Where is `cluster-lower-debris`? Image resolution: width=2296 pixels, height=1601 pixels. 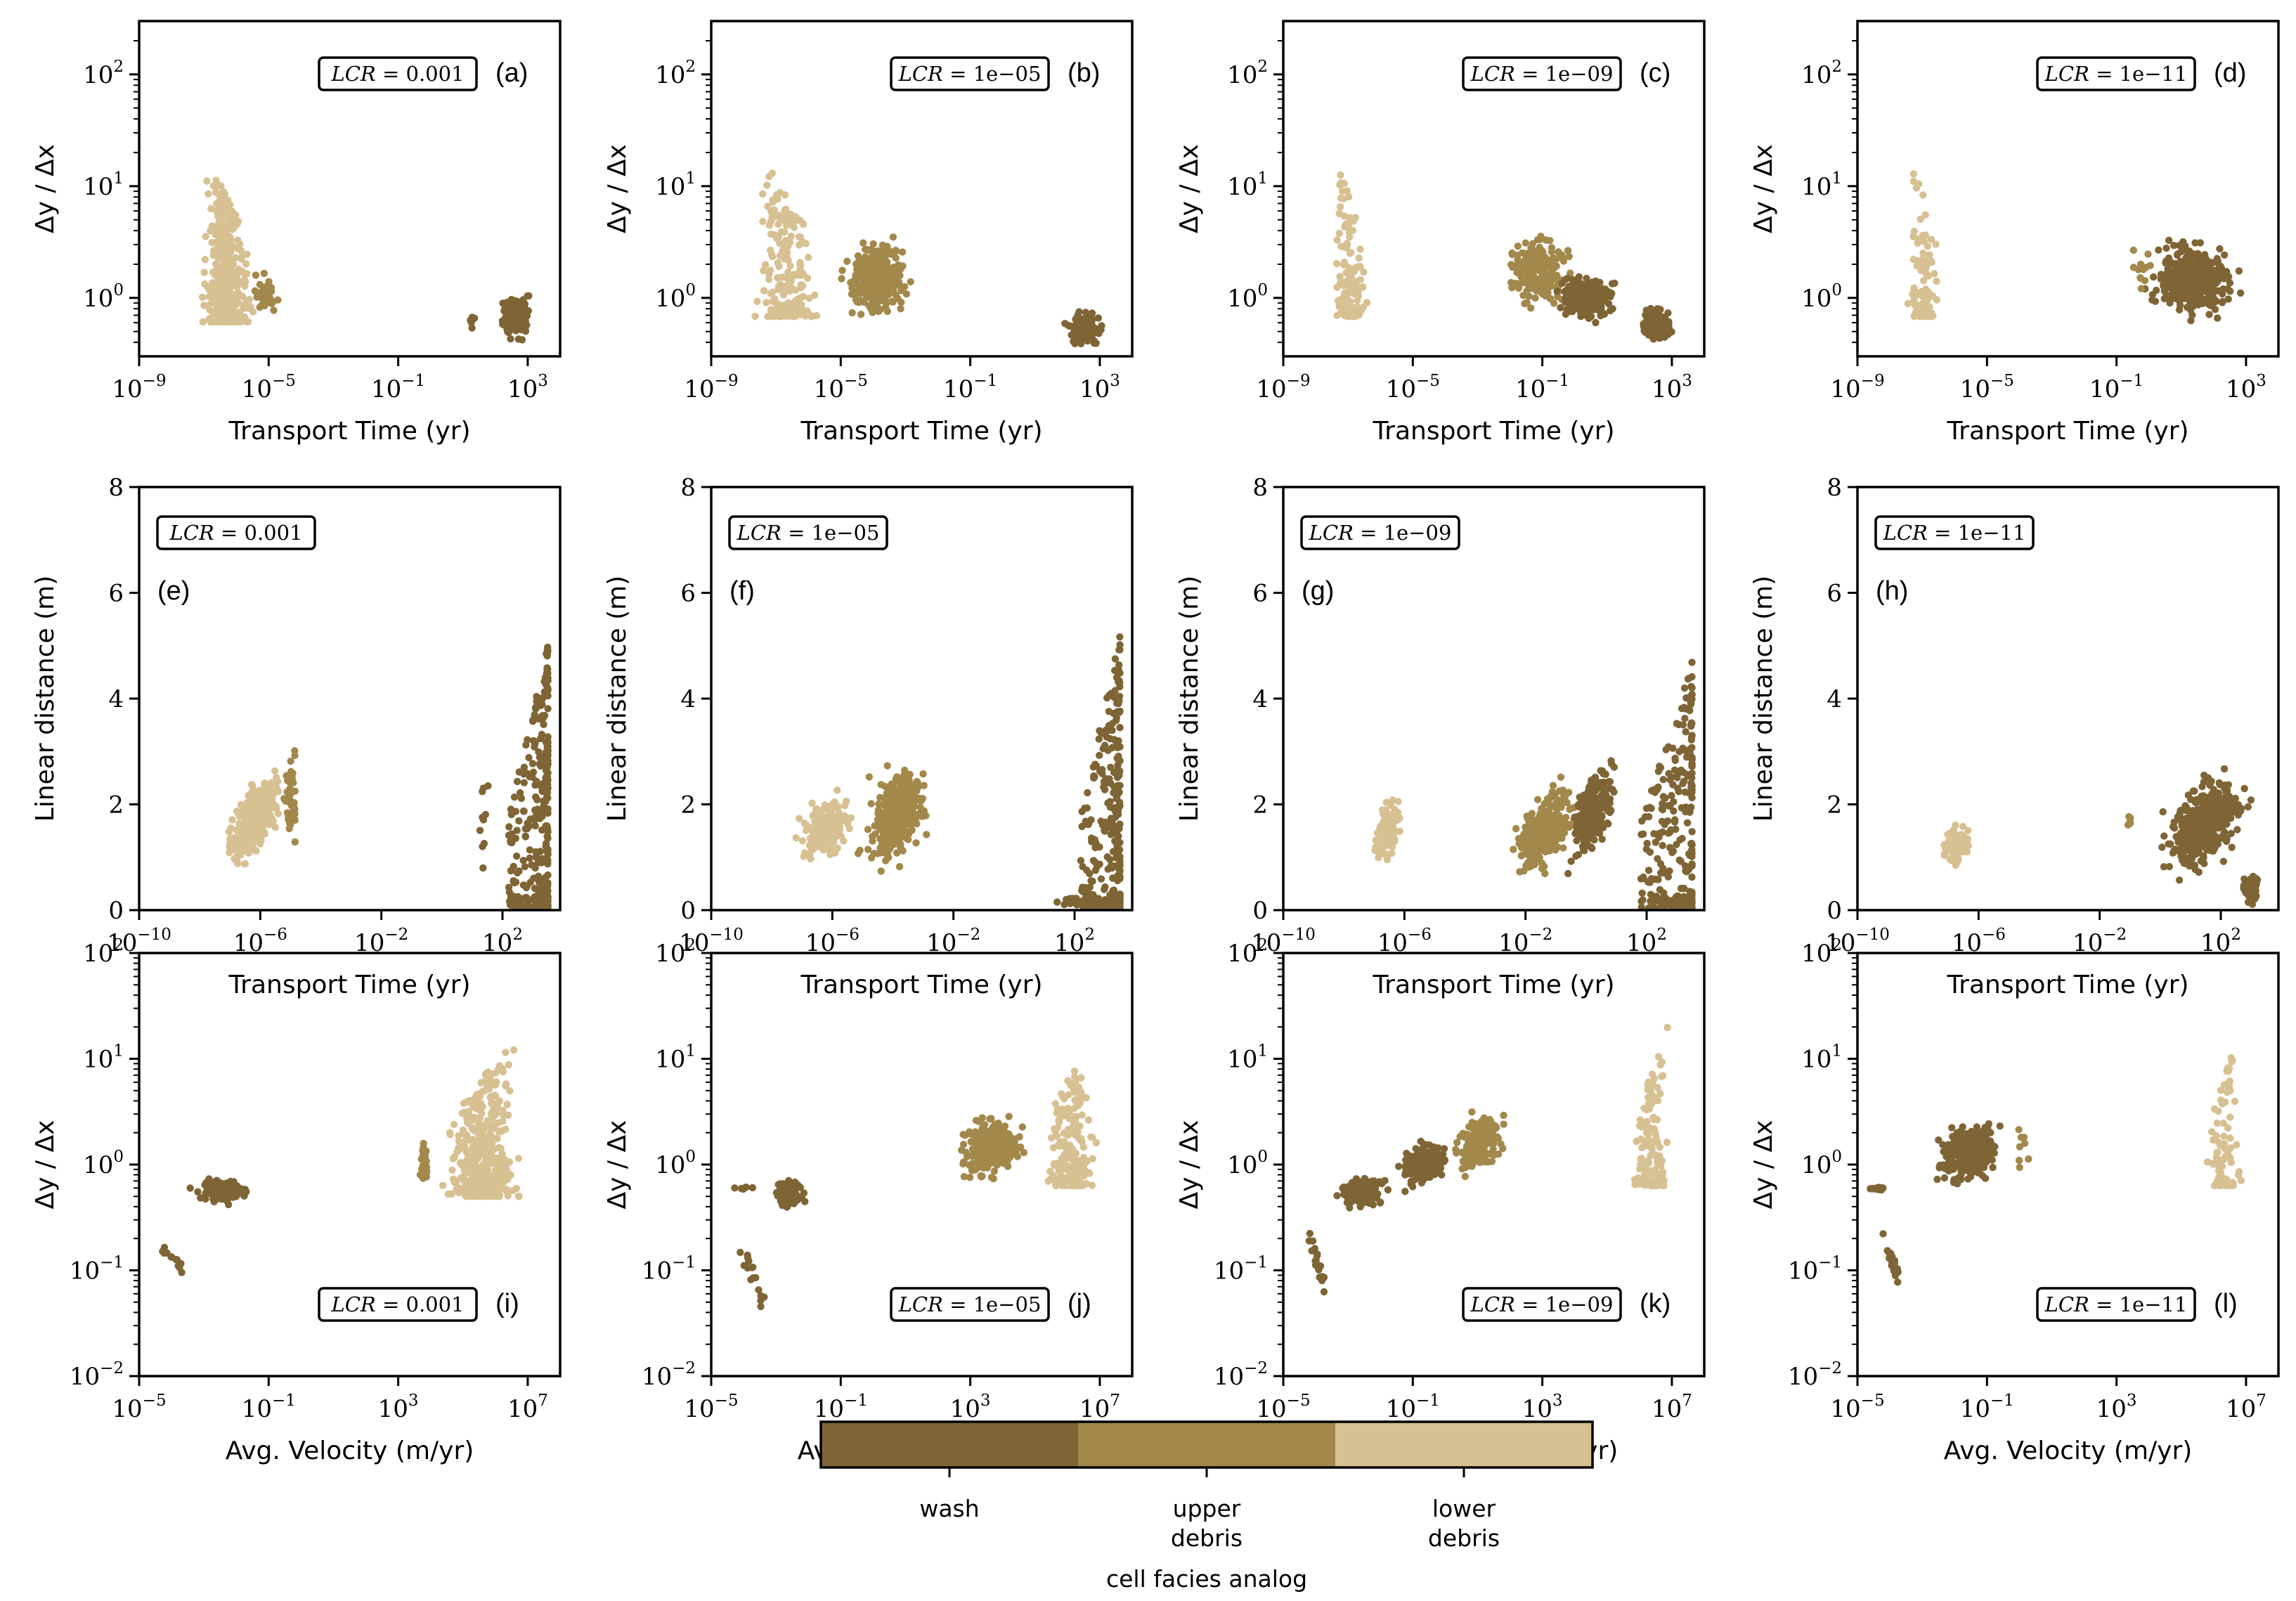
cluster-lower-debris is located at coordinates (786, 244).